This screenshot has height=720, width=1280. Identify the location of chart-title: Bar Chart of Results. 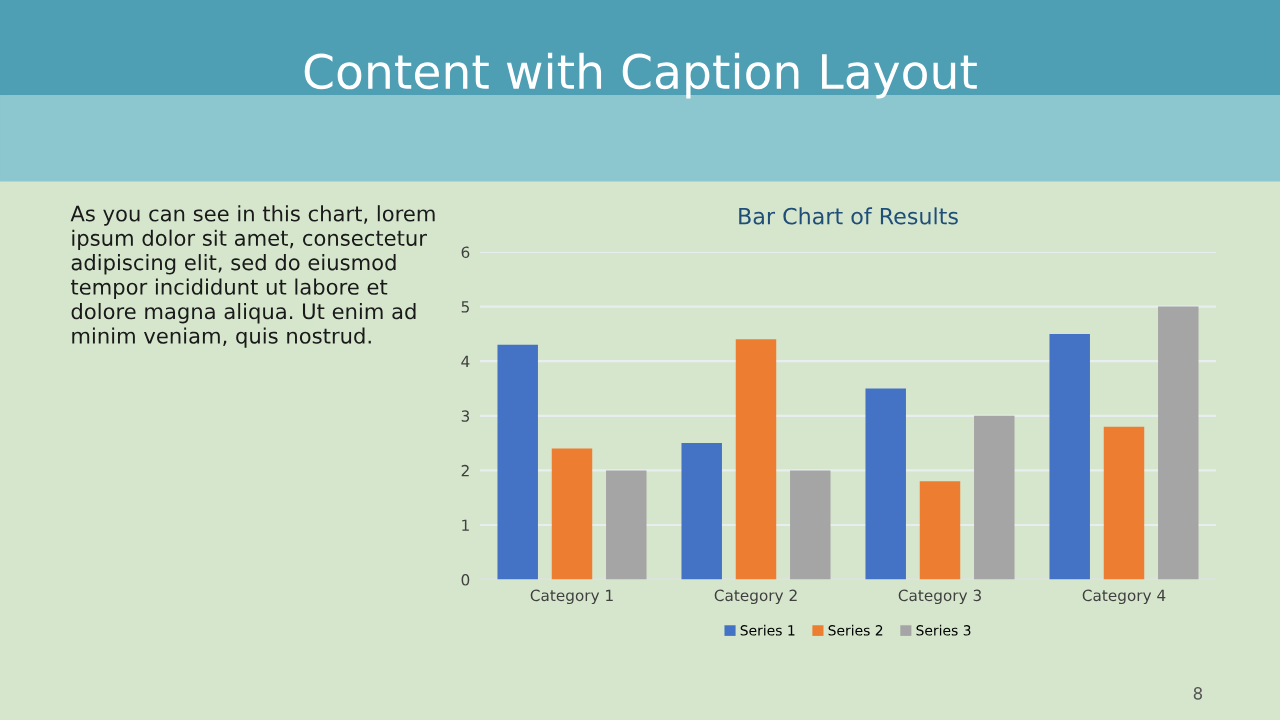
(848, 216).